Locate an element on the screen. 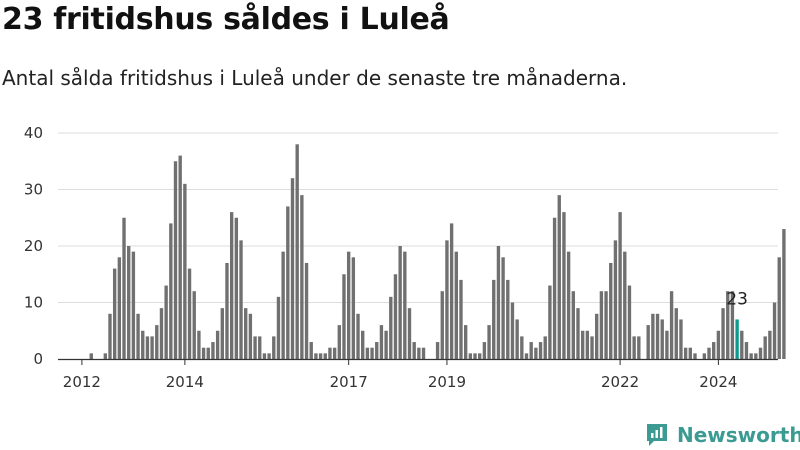  y-axis-ticks: 0 10 20 30 40 is located at coordinates (33, 246).